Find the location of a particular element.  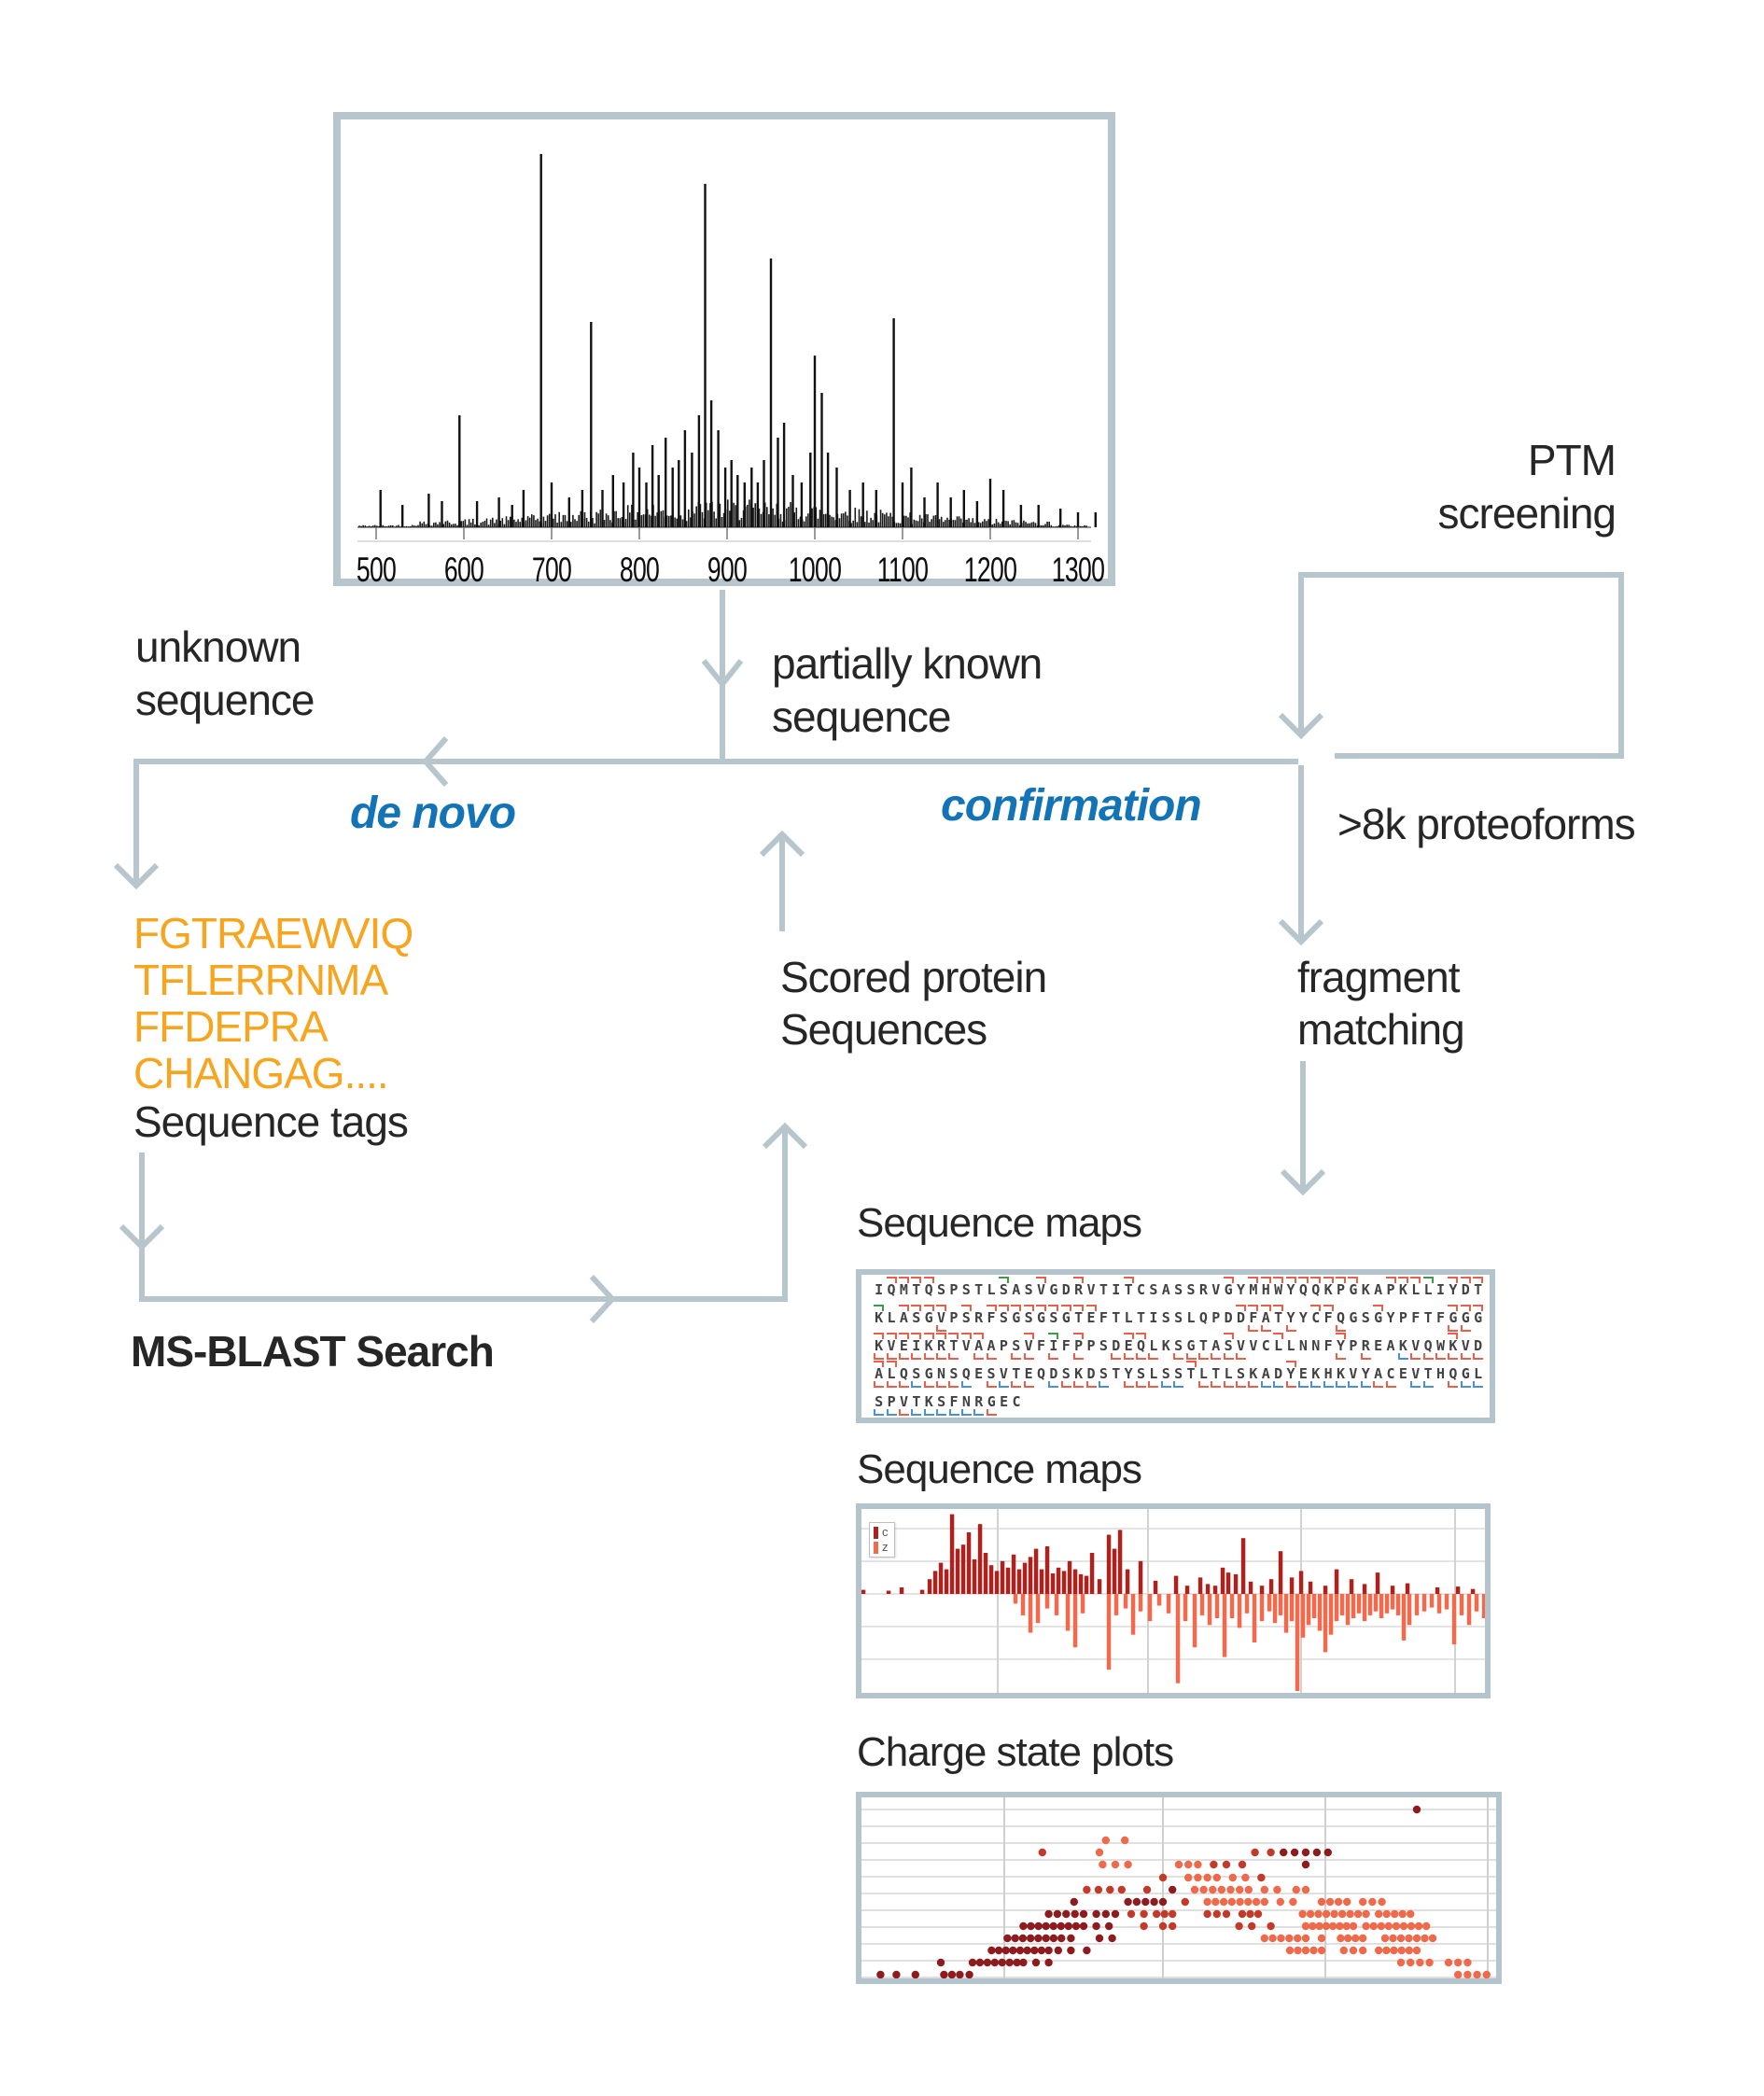

label-unknown-sequence: unknown sequence is located at coordinates (225, 673).